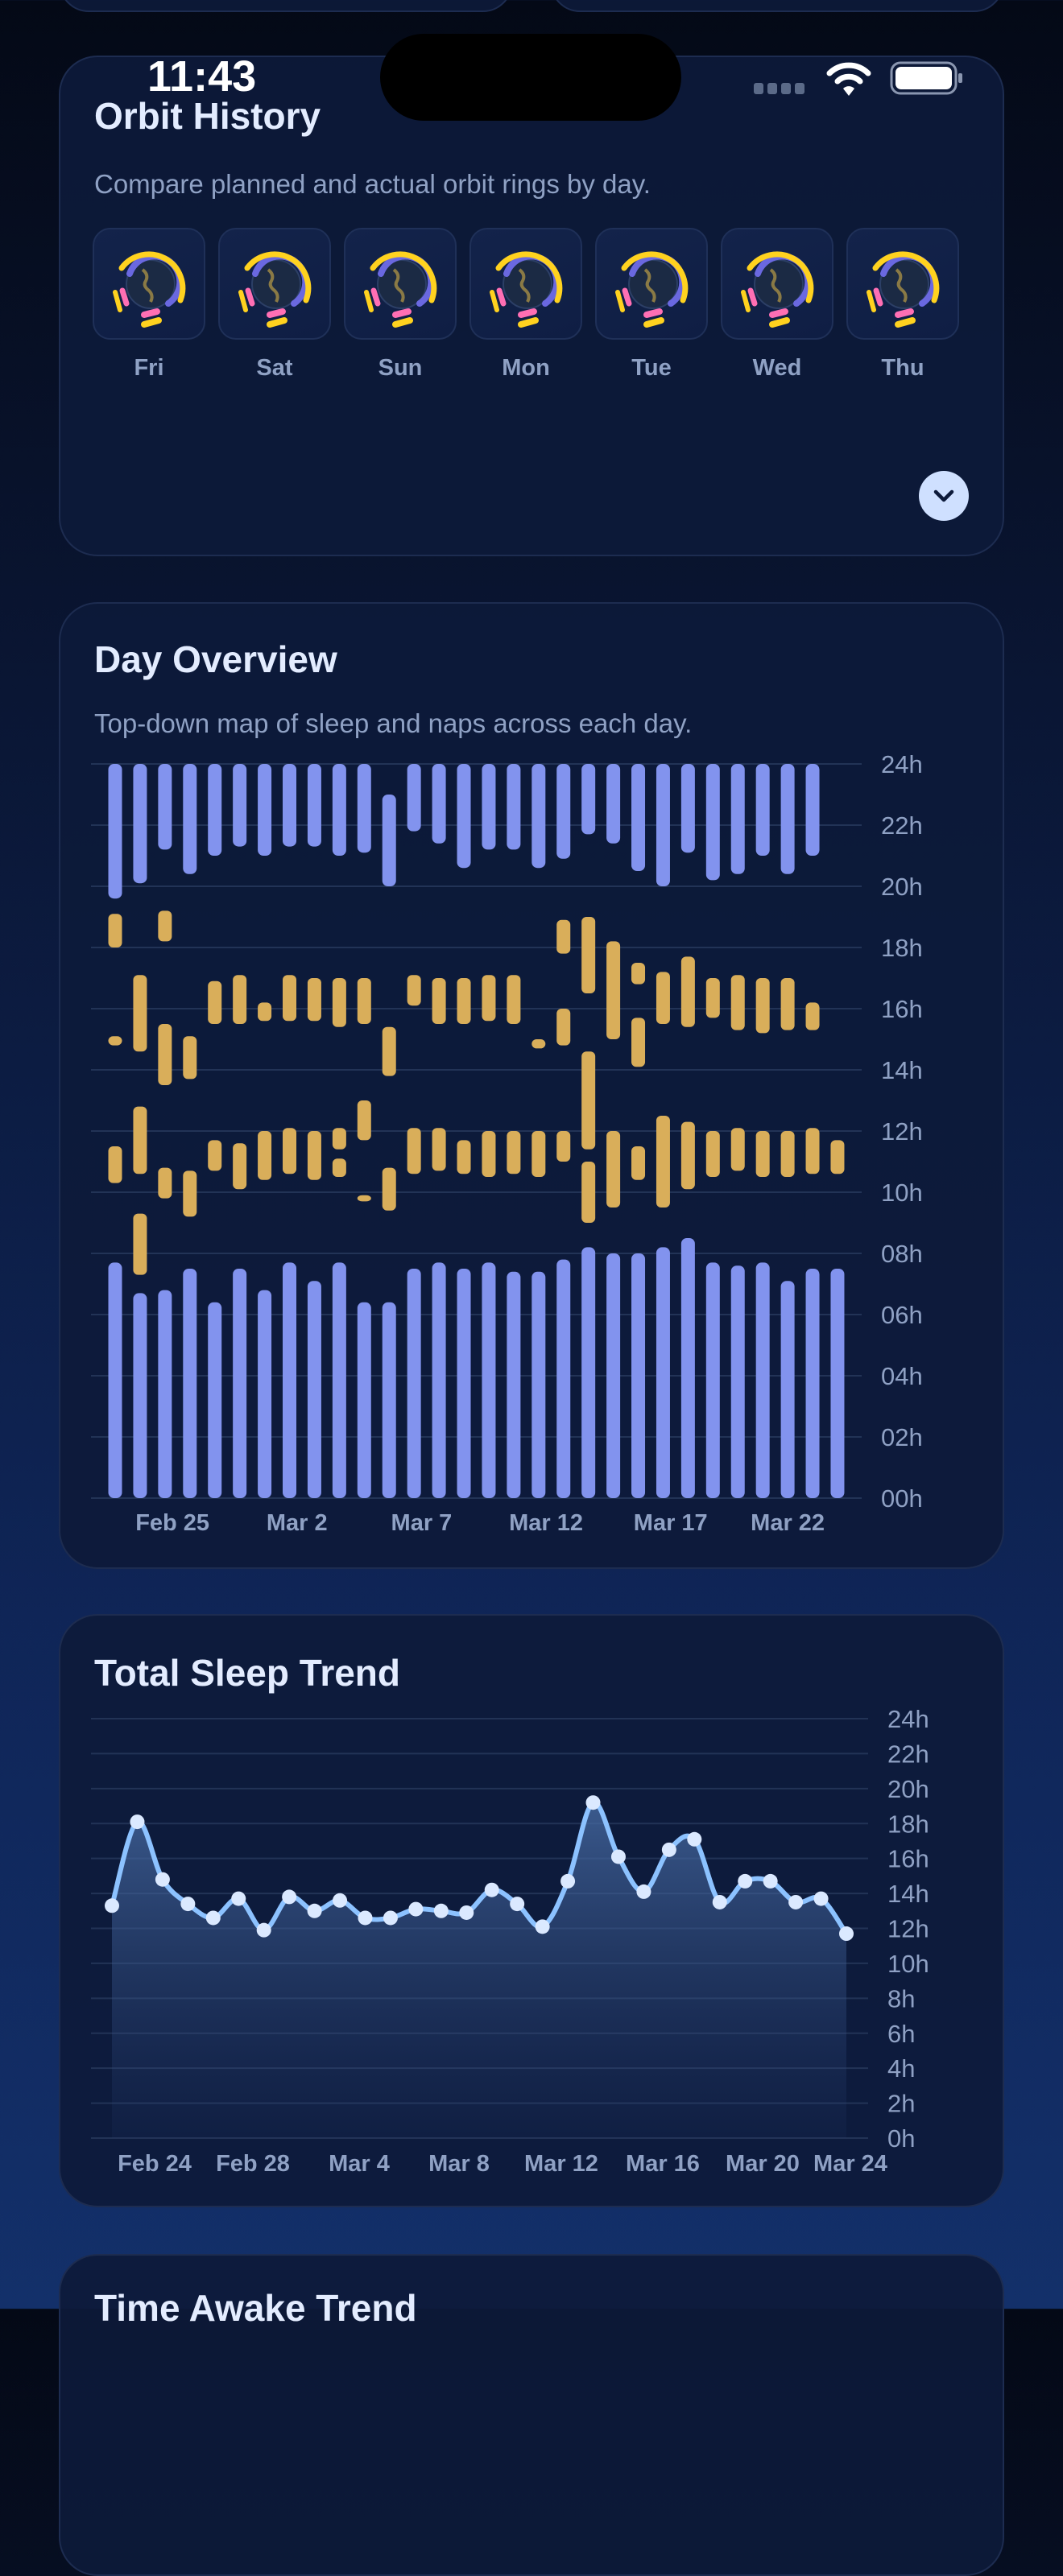 This screenshot has width=1063, height=2576. I want to click on expand-button, so click(944, 496).